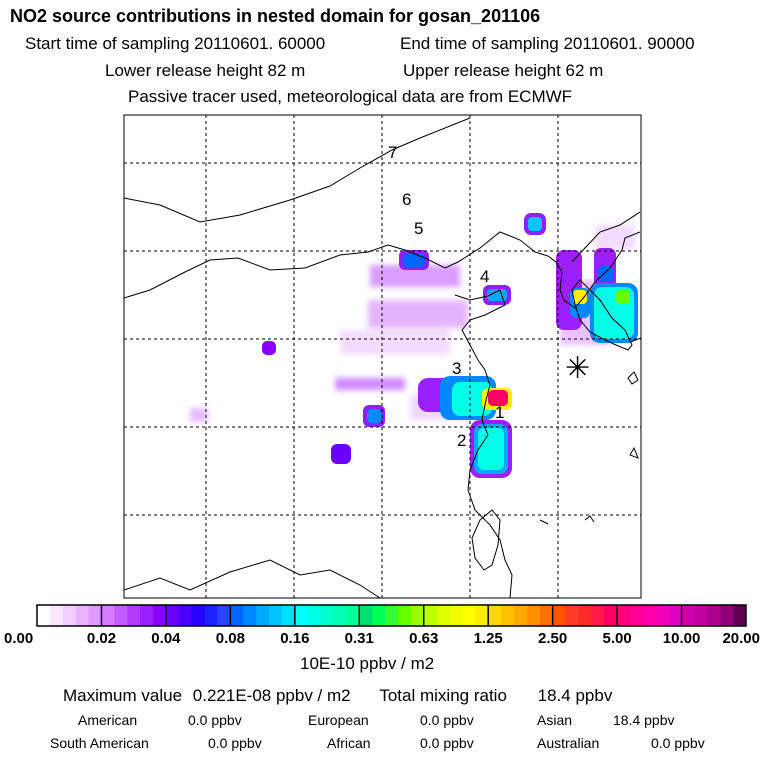 This screenshot has width=768, height=768. I want to click on colorbar-tick-label: 0.08, so click(230, 638).